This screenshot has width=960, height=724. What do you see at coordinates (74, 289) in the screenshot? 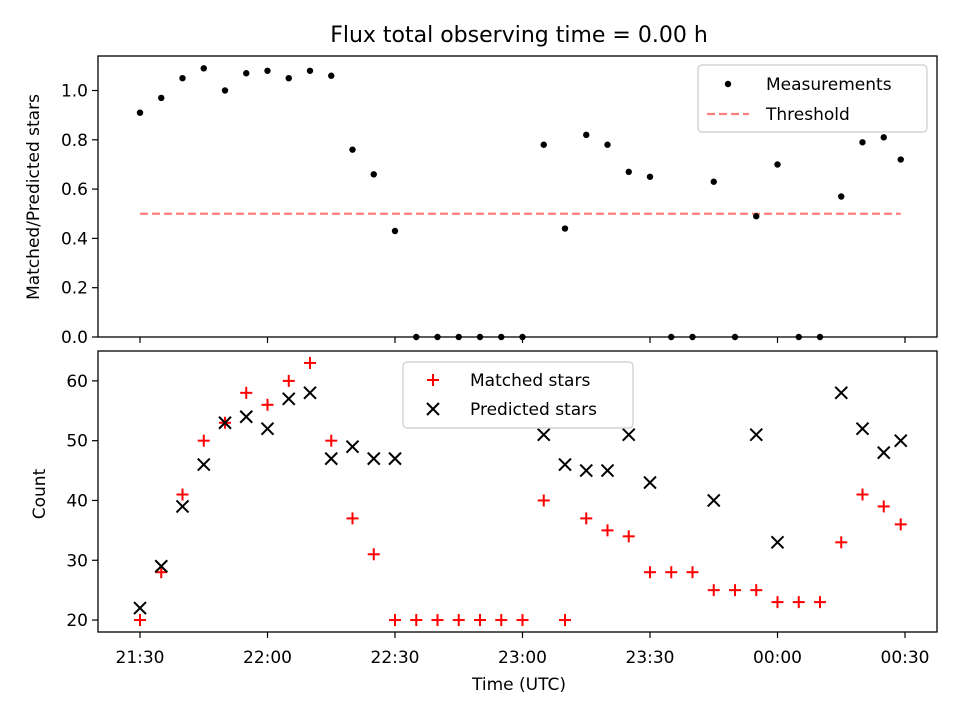
I see `top-y-tick-label: 0.2` at bounding box center [74, 289].